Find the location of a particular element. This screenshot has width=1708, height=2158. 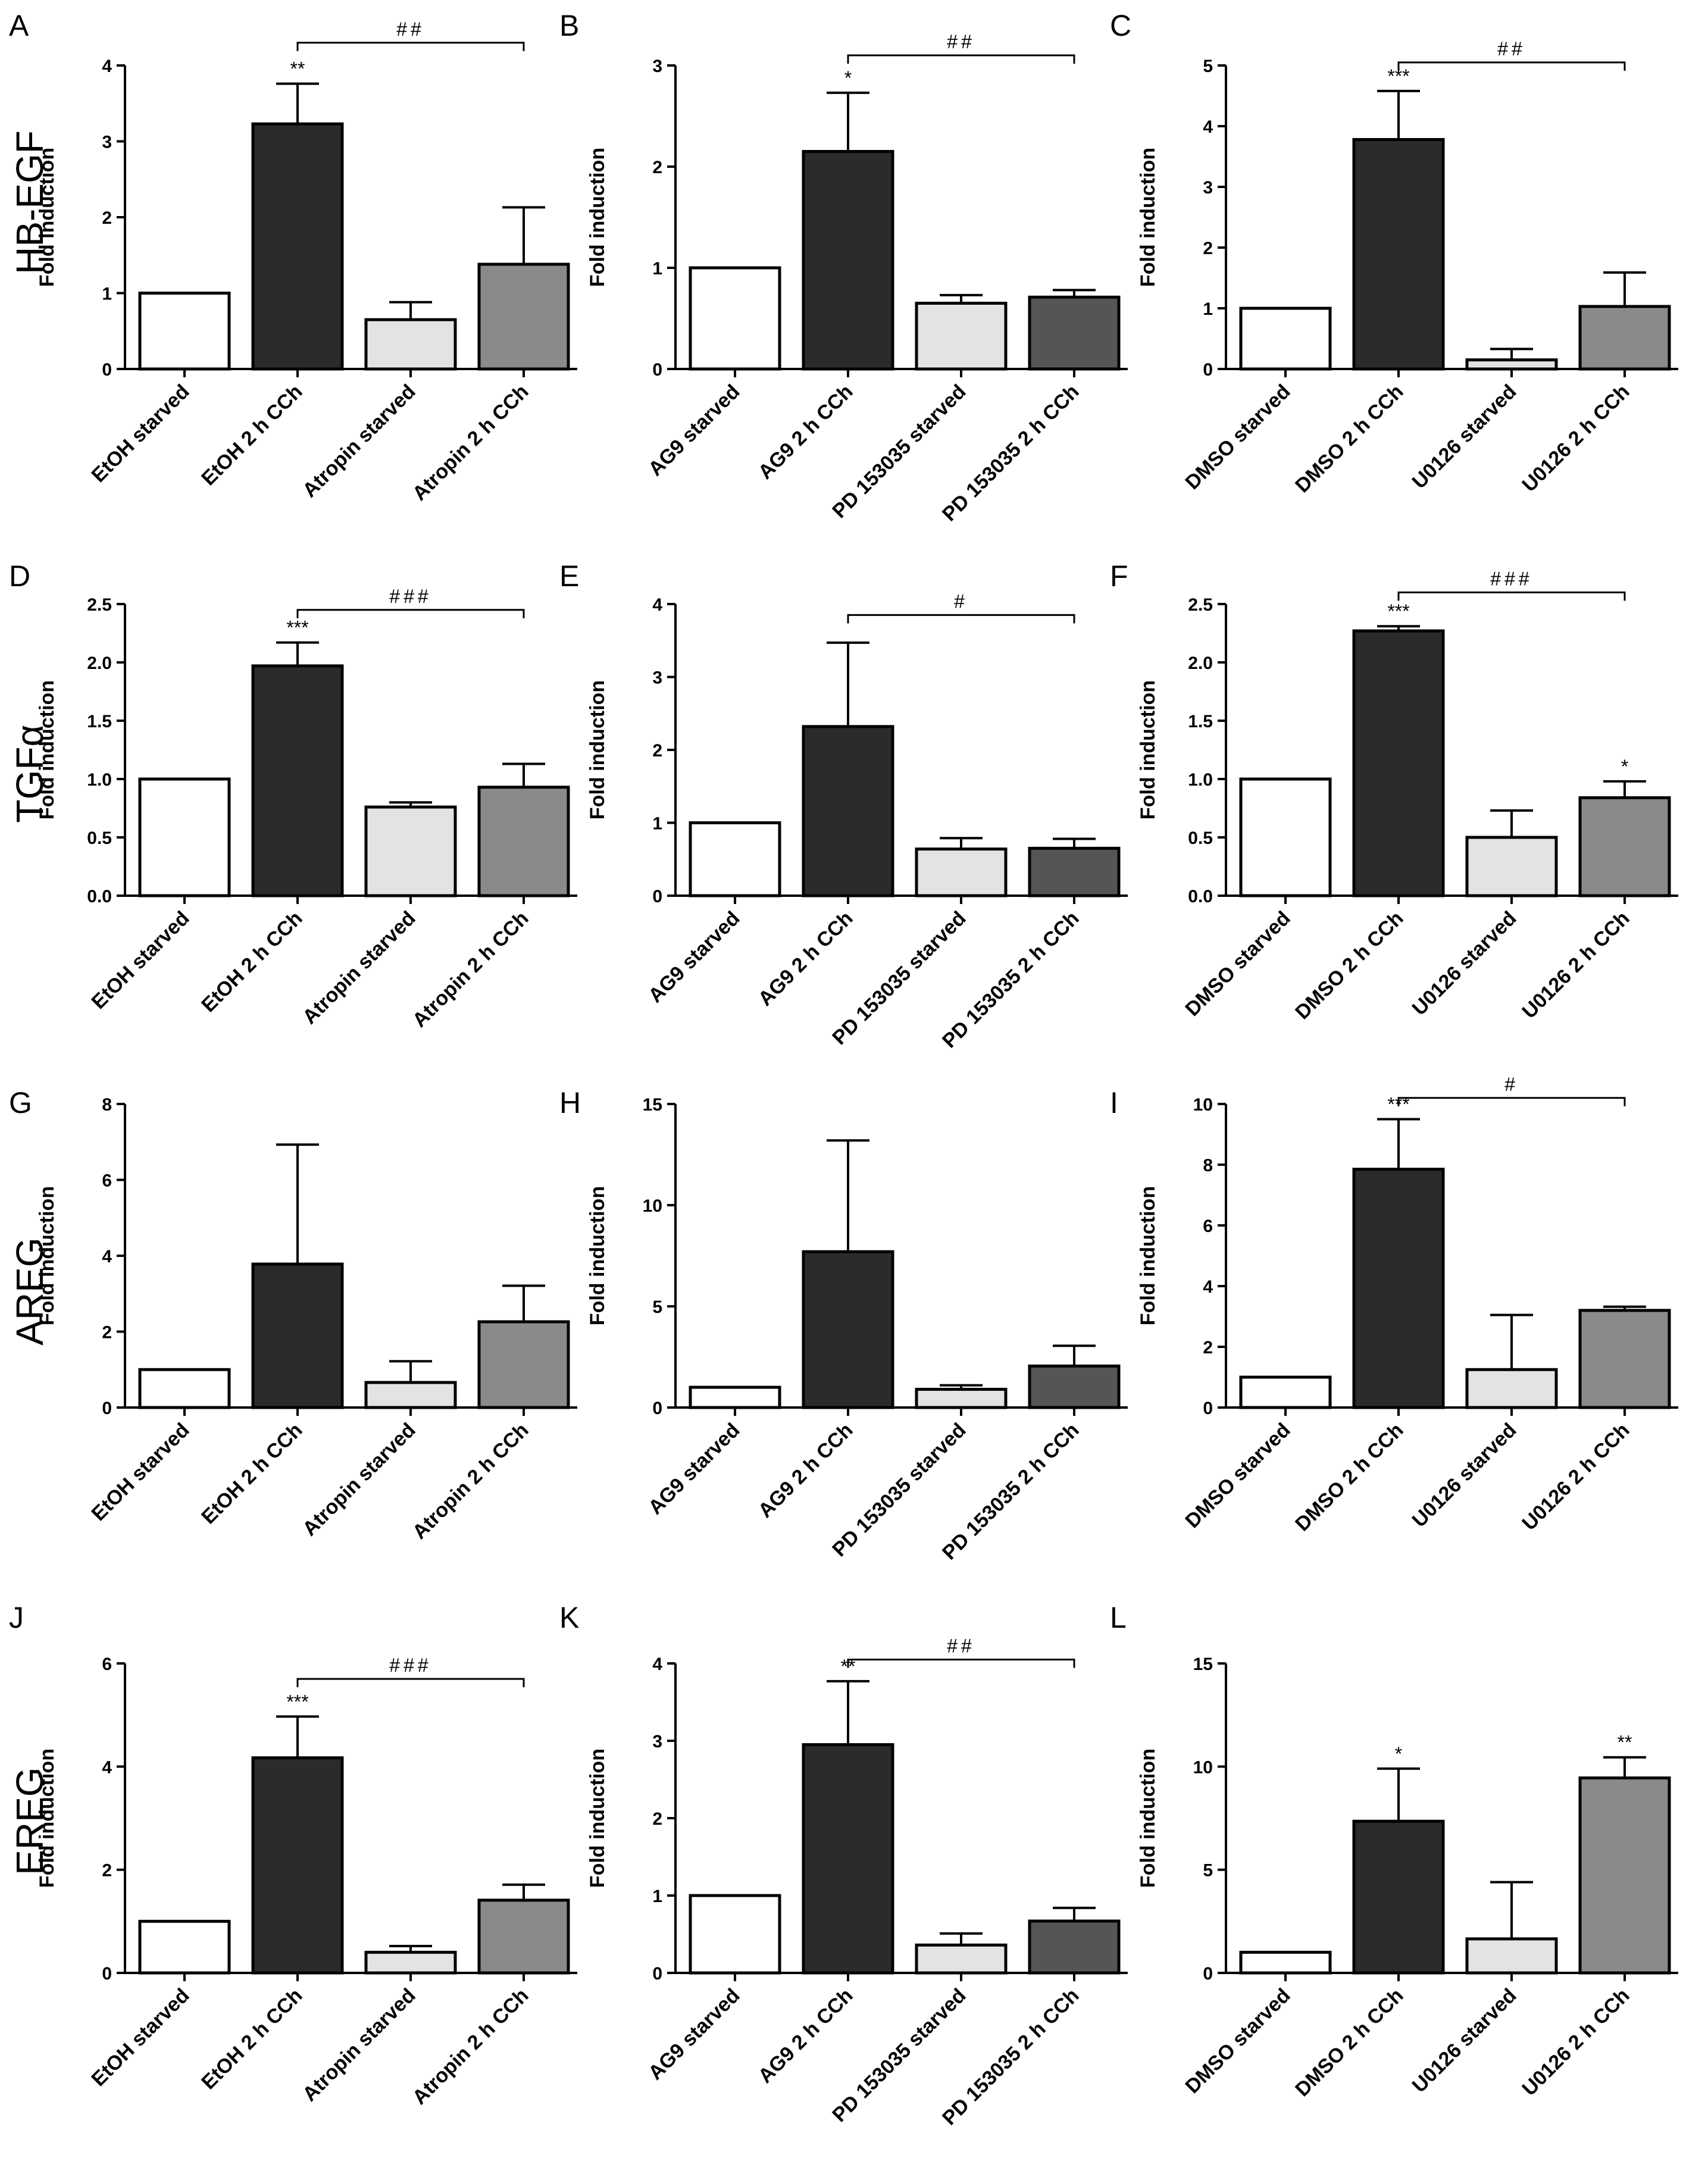

y-tick-label: 15 is located at coordinates (1203, 1664).